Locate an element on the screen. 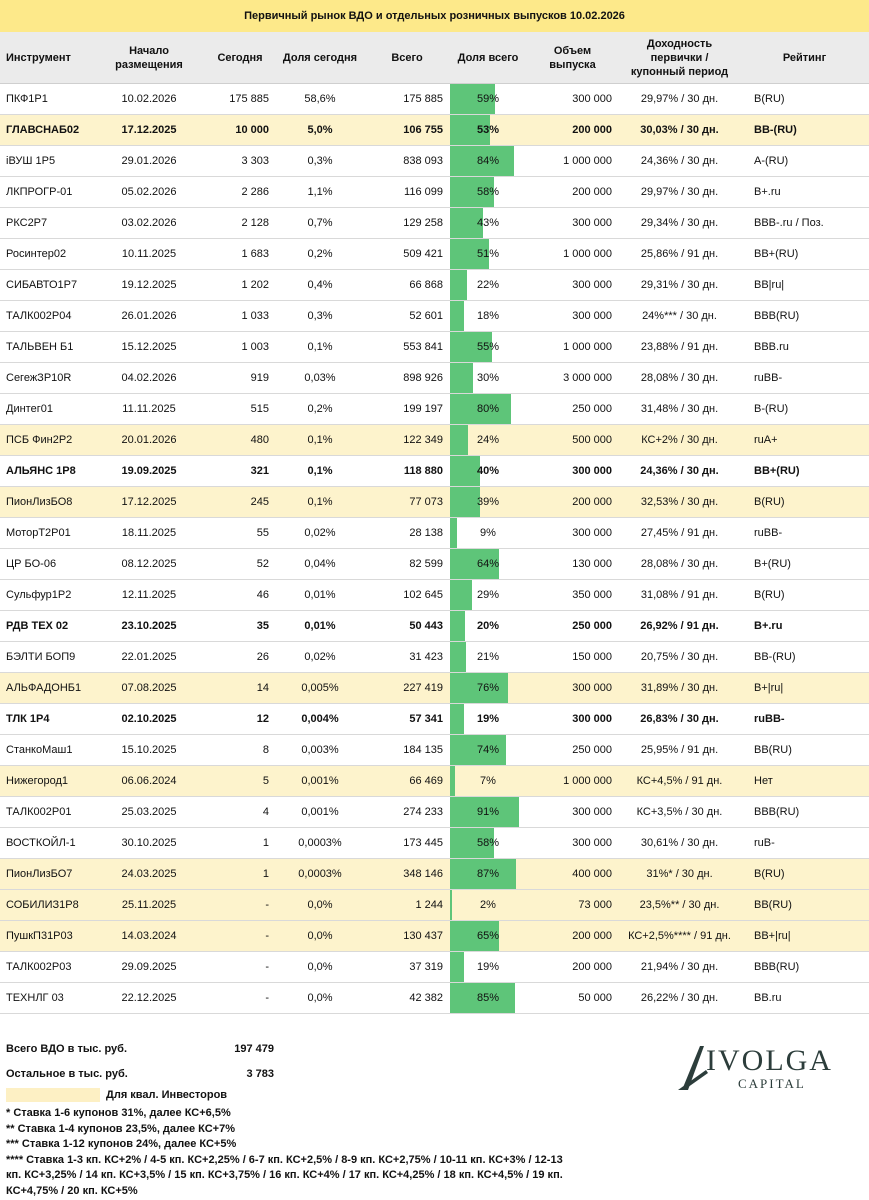  total-cell: 82 599 is located at coordinates (407, 564).